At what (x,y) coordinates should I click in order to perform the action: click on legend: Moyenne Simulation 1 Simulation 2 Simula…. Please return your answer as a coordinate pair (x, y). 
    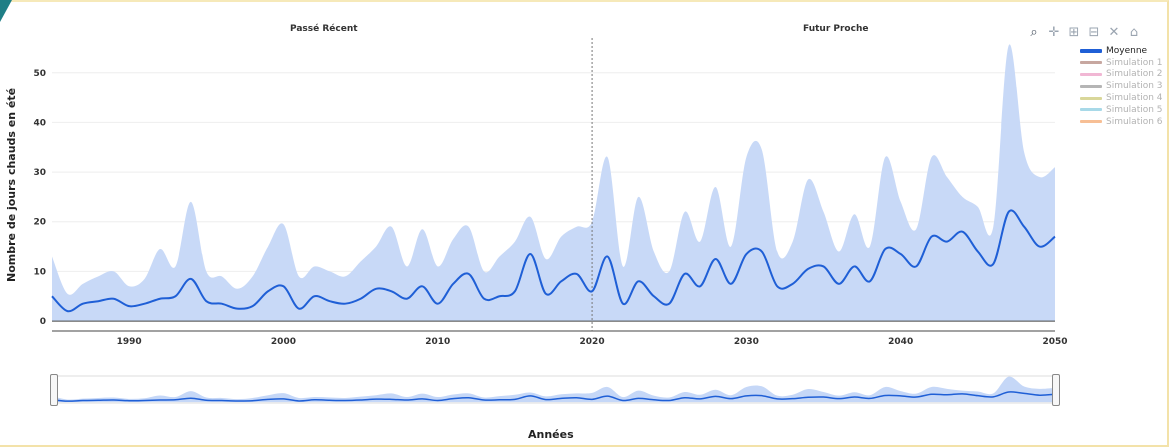
    Looking at the image, I should click on (1121, 86).